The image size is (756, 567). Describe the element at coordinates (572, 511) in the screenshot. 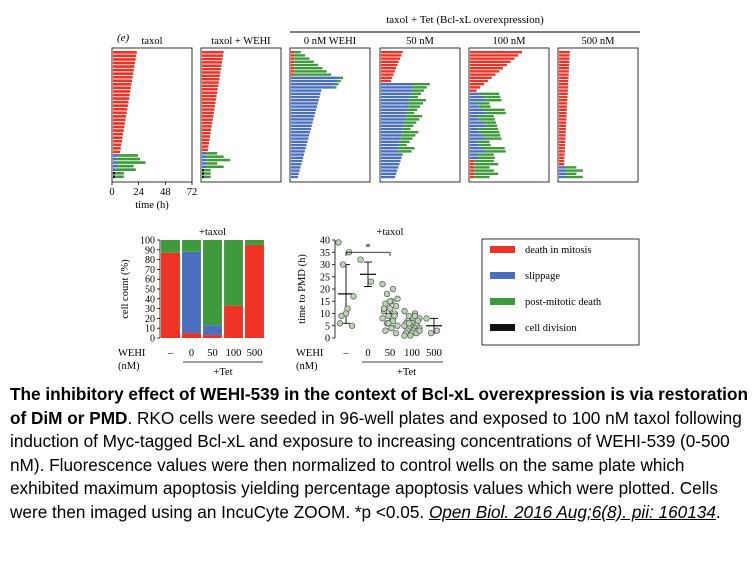

I see `citation-link: Open Biol. 2016 Aug;6(8). pii: 160134` at that location.